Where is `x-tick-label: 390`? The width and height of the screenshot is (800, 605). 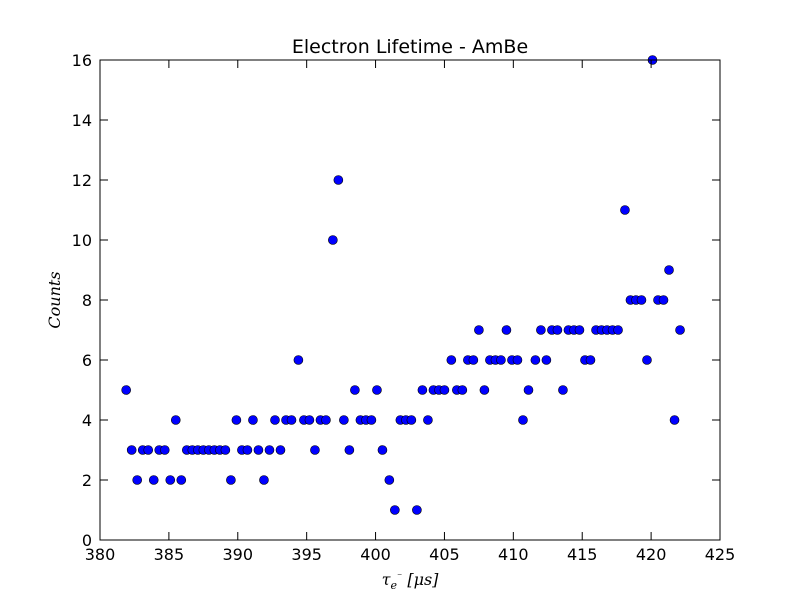
x-tick-label: 390 is located at coordinates (238, 554).